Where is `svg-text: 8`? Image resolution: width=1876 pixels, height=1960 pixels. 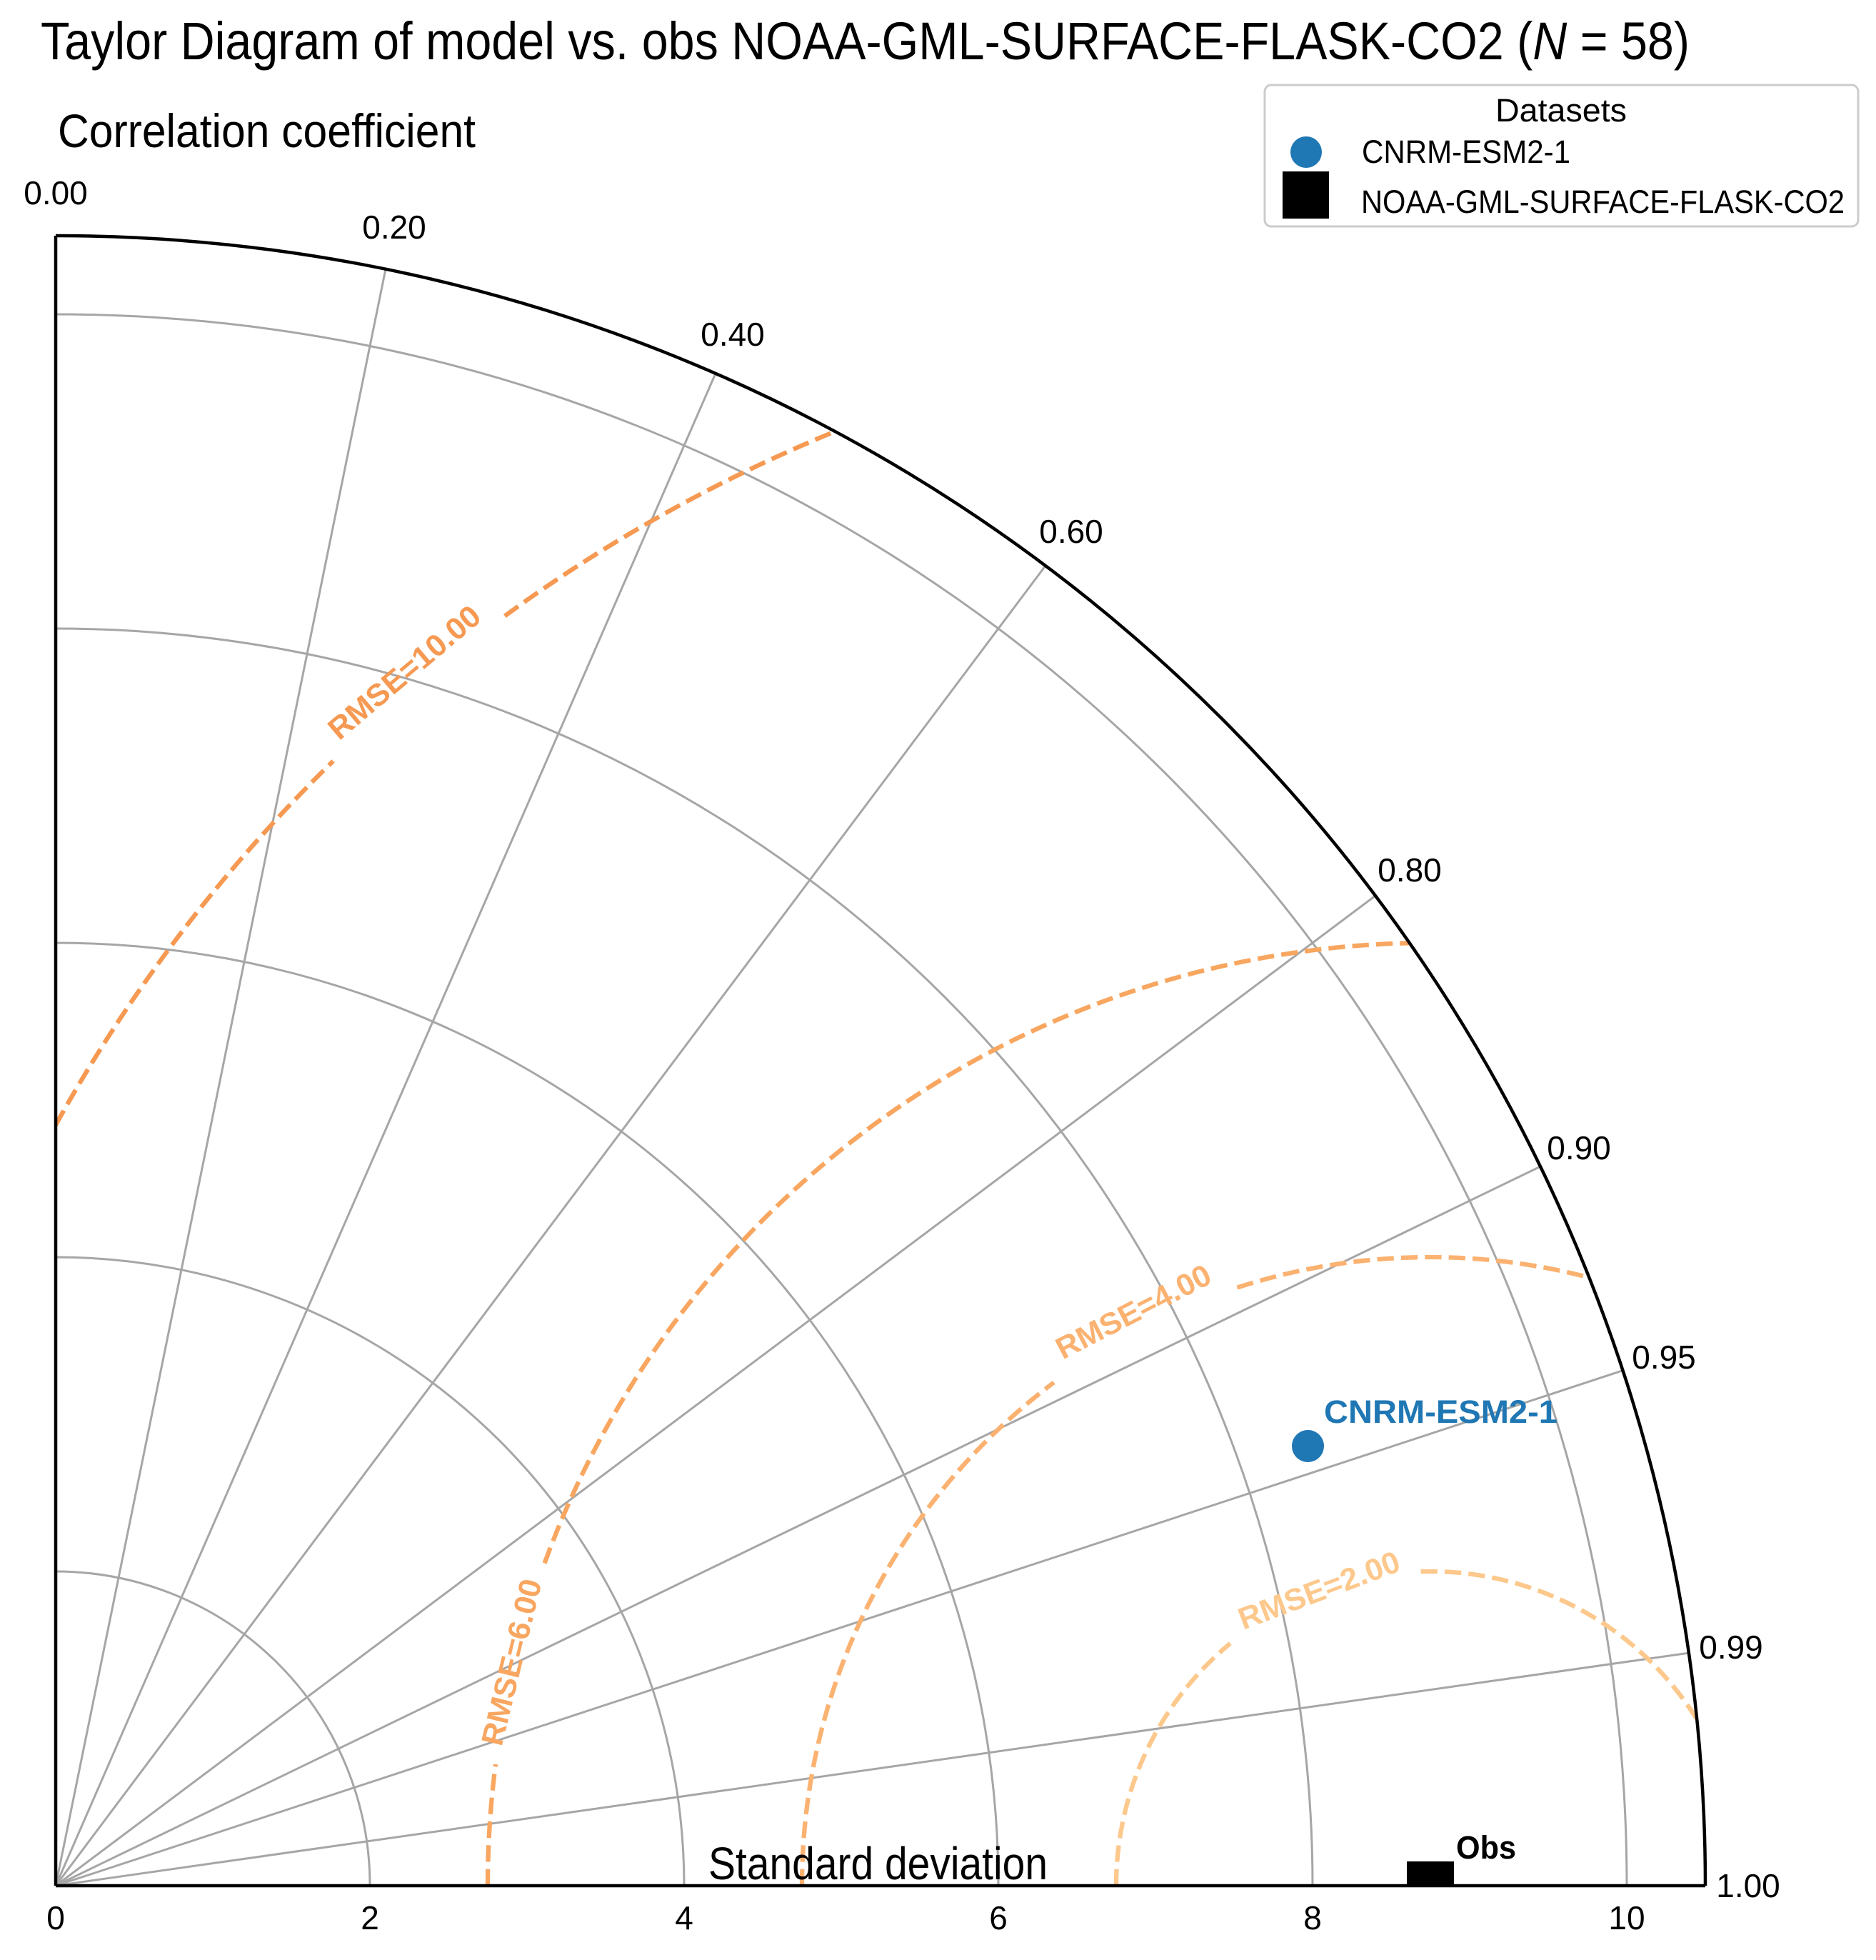
svg-text: 8 is located at coordinates (1312, 1917).